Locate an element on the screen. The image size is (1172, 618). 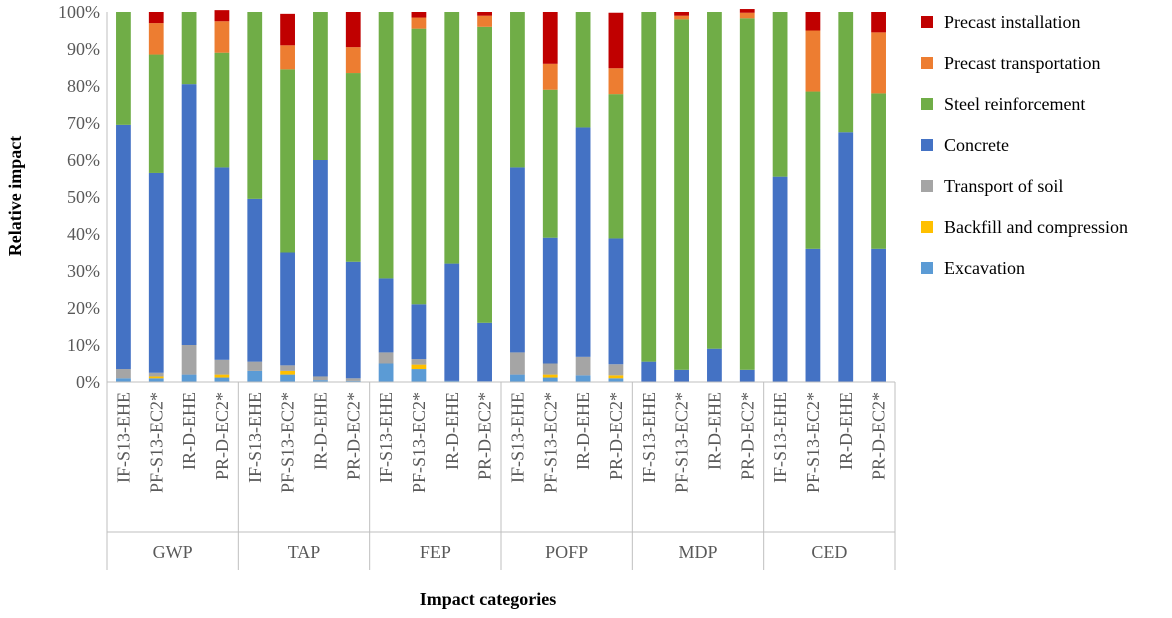
legend-item: Excavation is located at coordinates (973, 268).